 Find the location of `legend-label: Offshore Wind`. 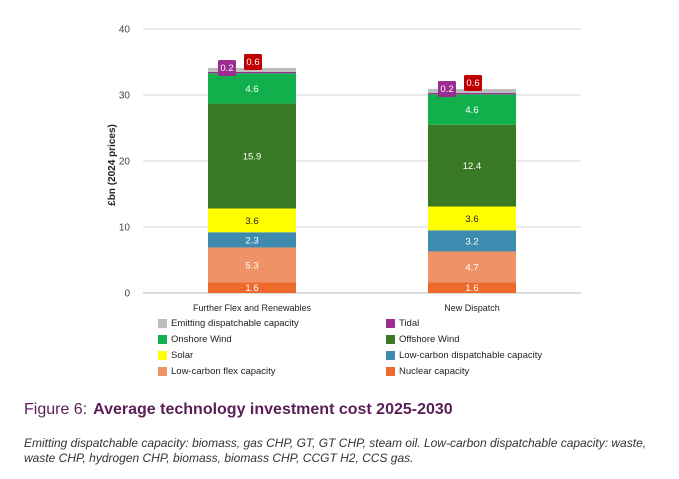

legend-label: Offshore Wind is located at coordinates (429, 339).